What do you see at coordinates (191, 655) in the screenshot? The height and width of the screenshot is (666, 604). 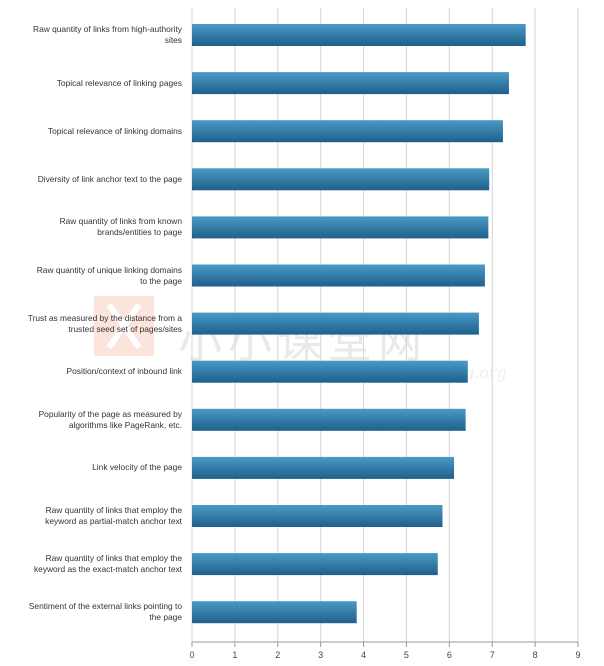 I see `x-tick-label: 0` at bounding box center [191, 655].